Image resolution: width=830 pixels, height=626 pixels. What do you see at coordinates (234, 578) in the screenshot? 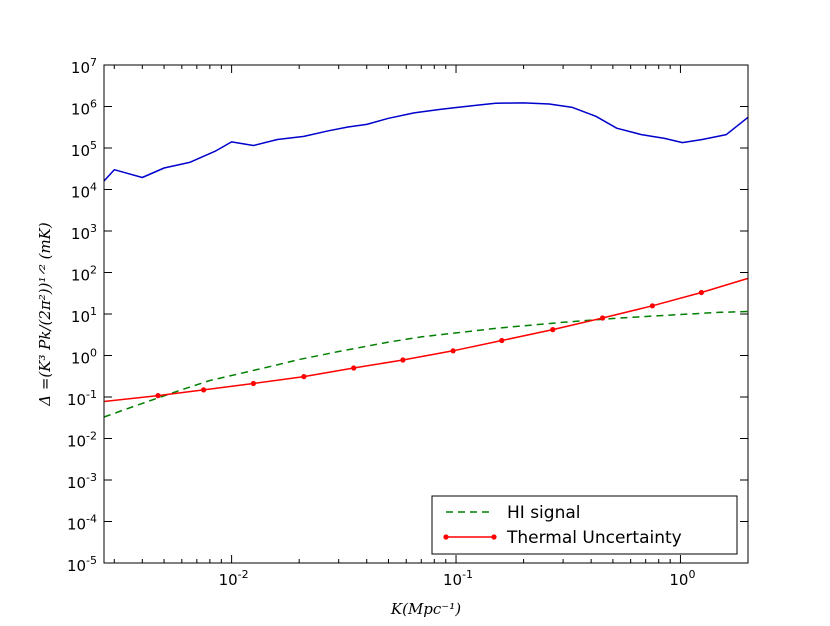
I see `x-tick-label: 10⁻²` at bounding box center [234, 578].